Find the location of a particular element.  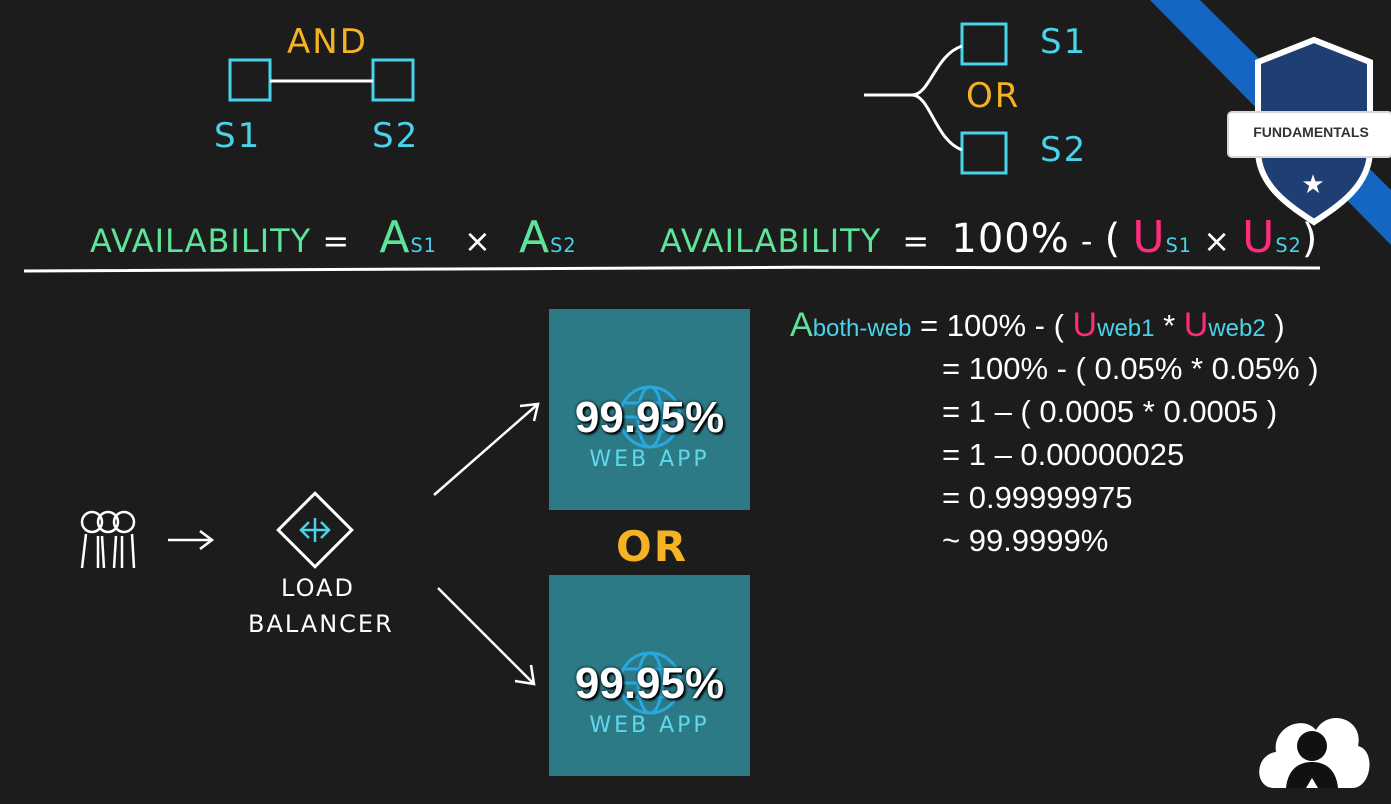

availability-label-or: AVAILABILITY is located at coordinates (771, 241).